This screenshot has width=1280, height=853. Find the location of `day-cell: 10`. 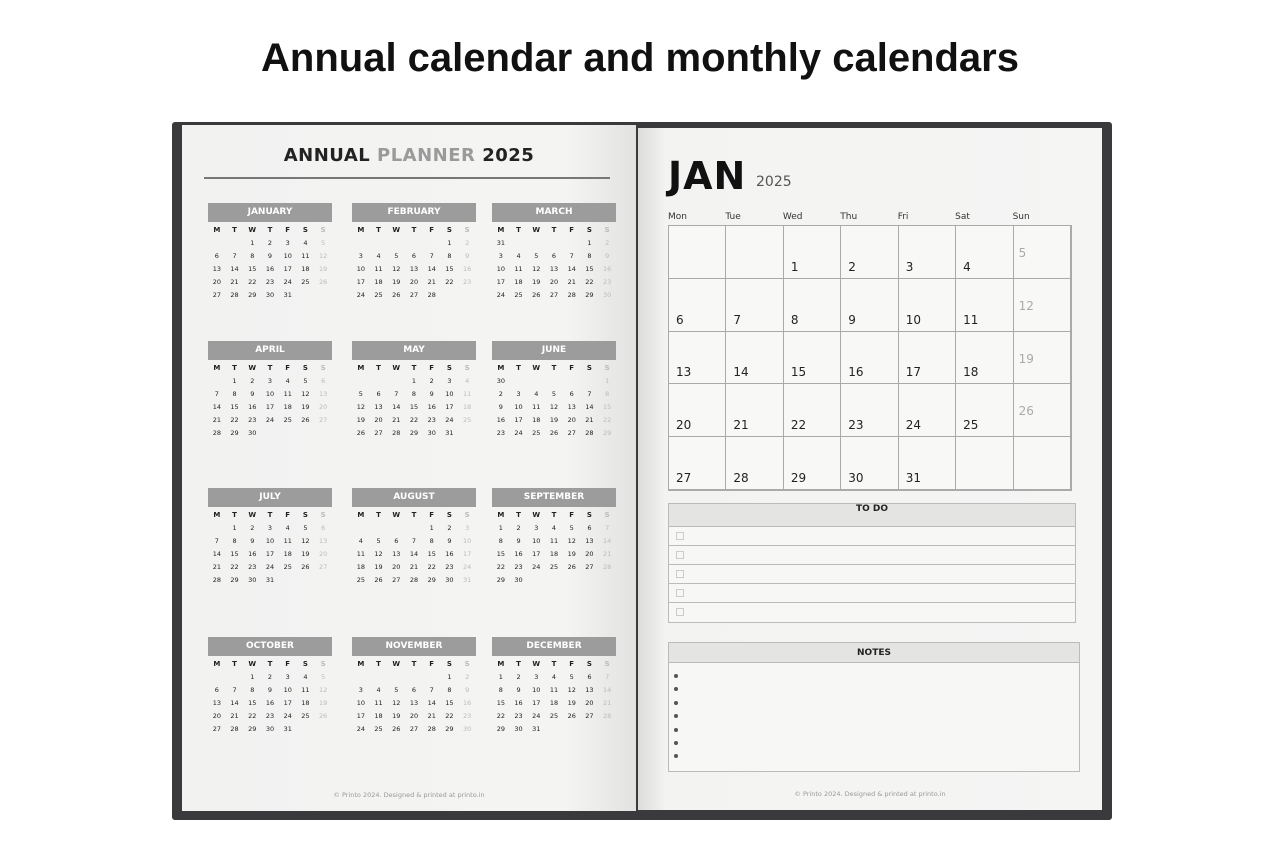

day-cell: 10 is located at coordinates (927, 305).